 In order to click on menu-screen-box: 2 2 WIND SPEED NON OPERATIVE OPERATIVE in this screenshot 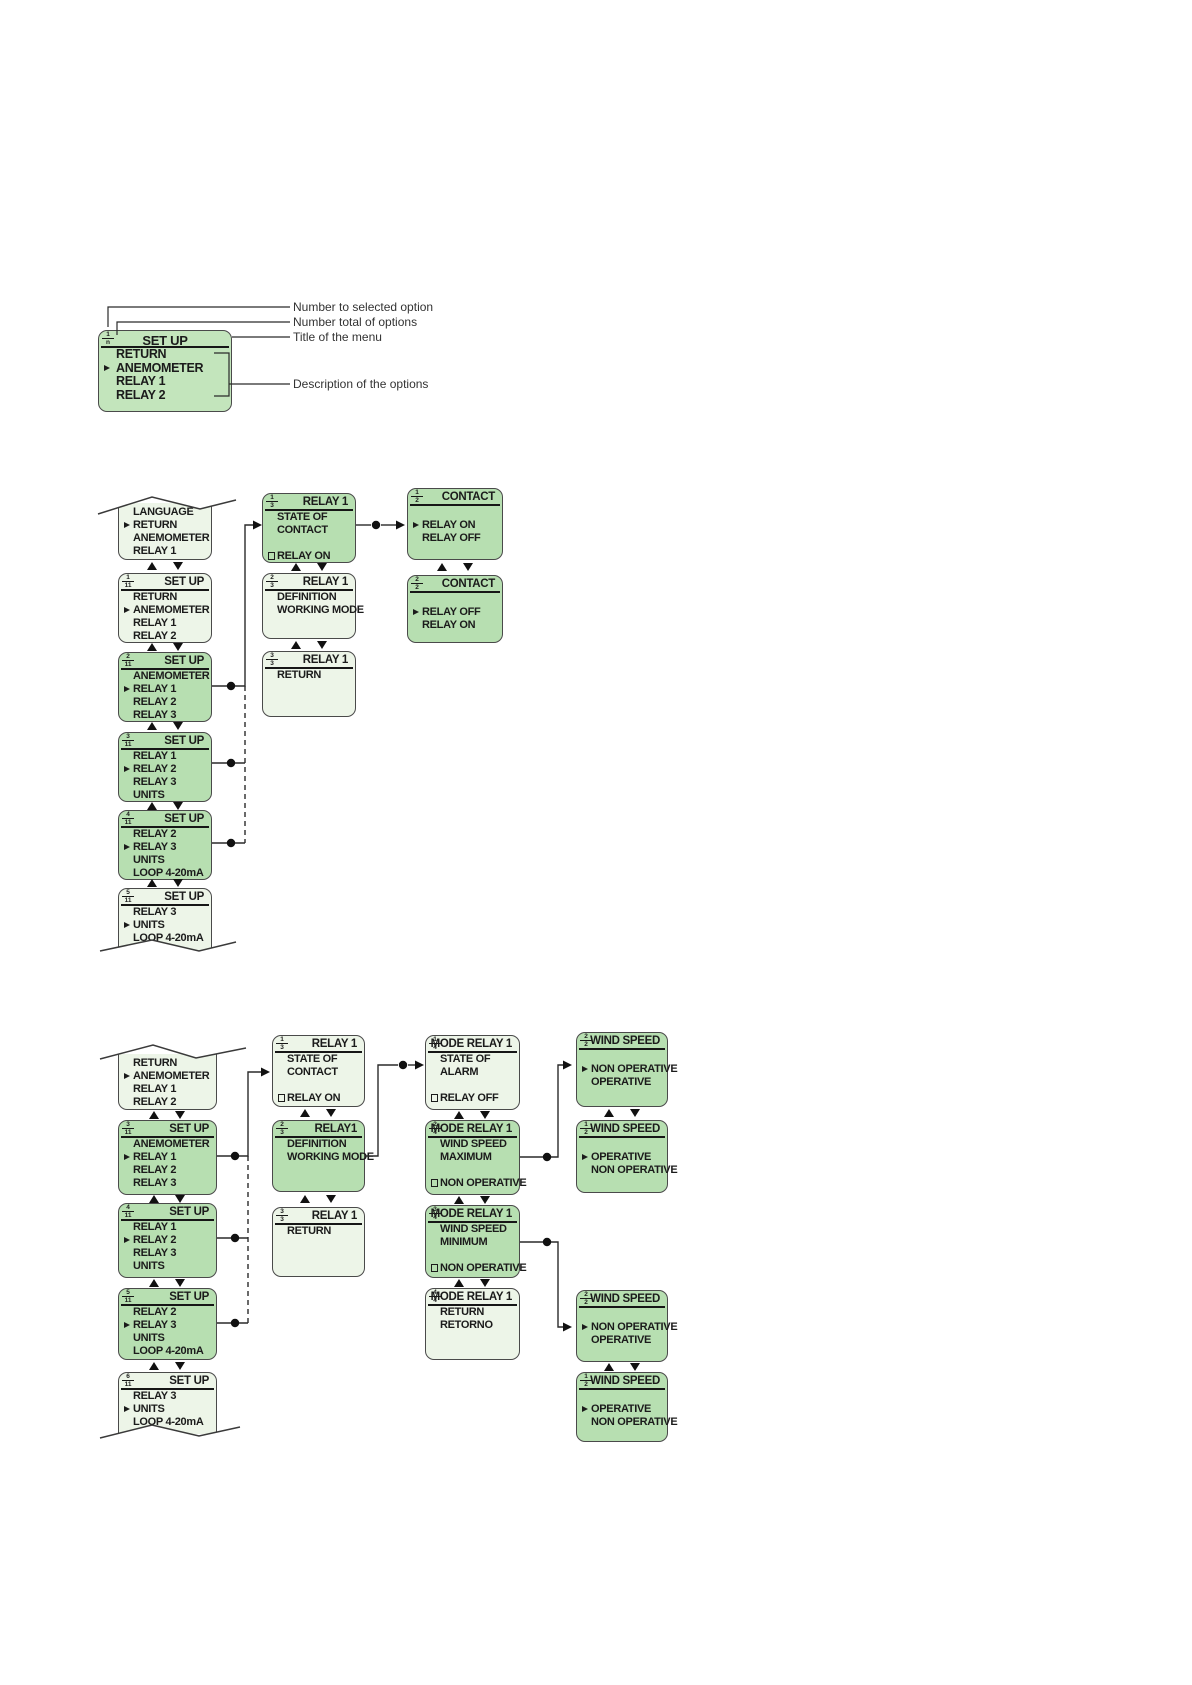, I will do `click(627, 1326)`.